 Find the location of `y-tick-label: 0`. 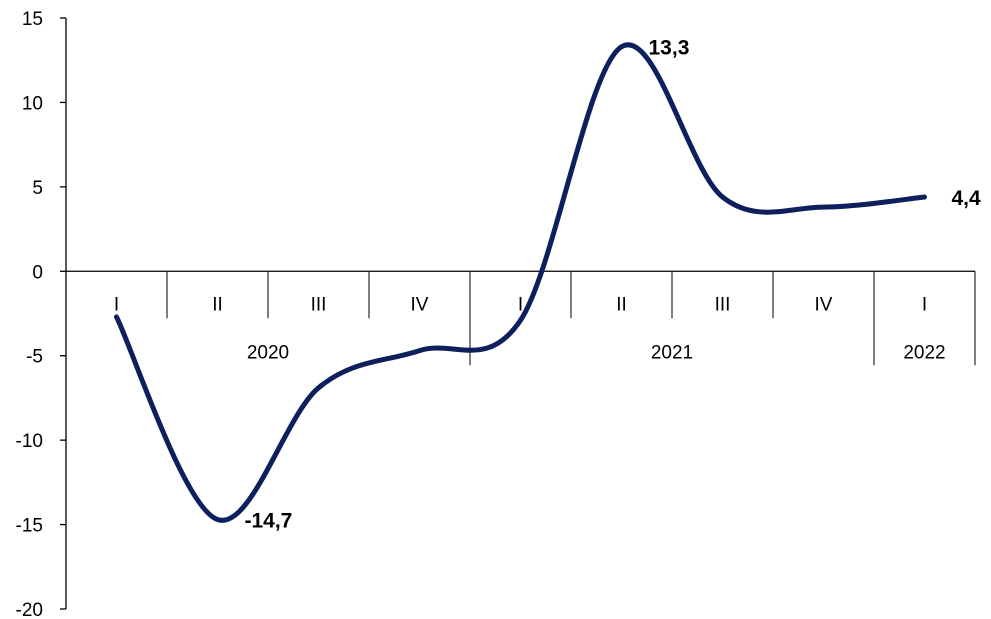

y-tick-label: 0 is located at coordinates (37, 272).